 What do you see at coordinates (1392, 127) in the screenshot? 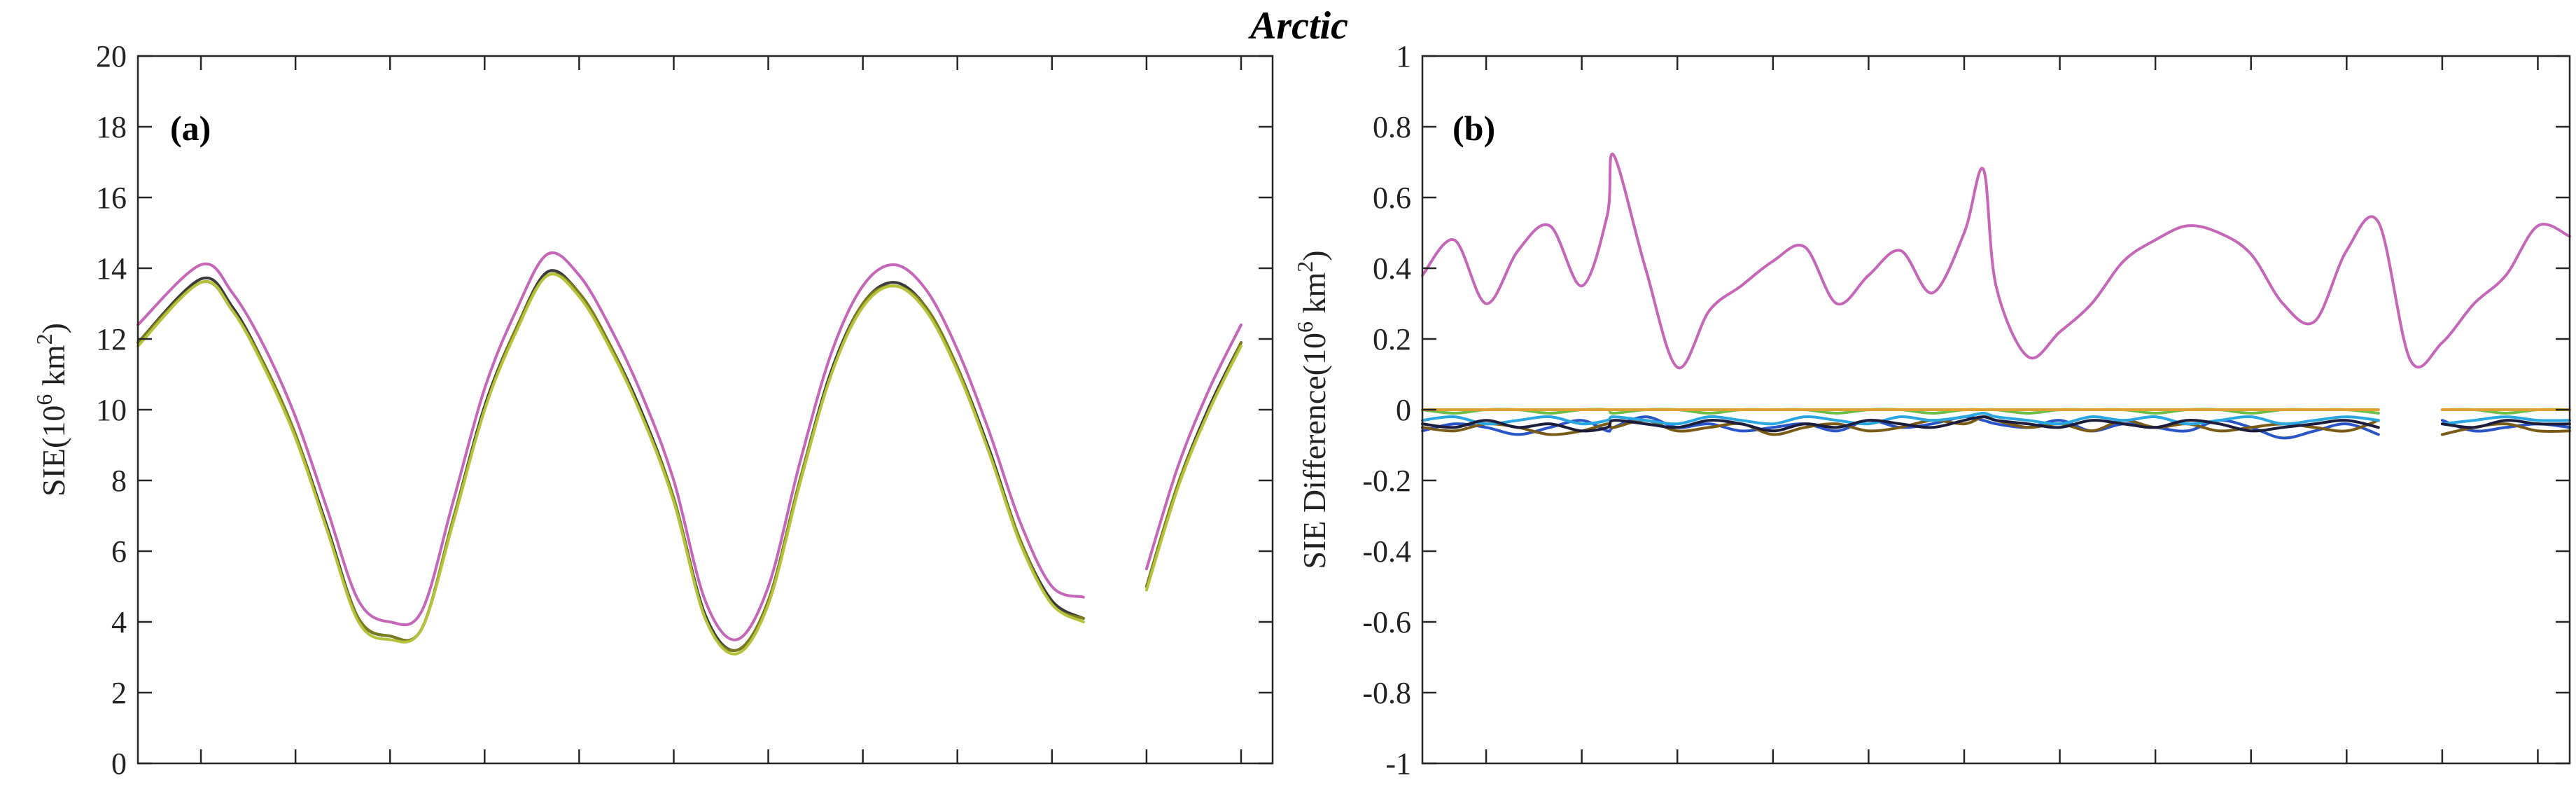
I see `panel-b-ytick-label: 0.8` at bounding box center [1392, 127].